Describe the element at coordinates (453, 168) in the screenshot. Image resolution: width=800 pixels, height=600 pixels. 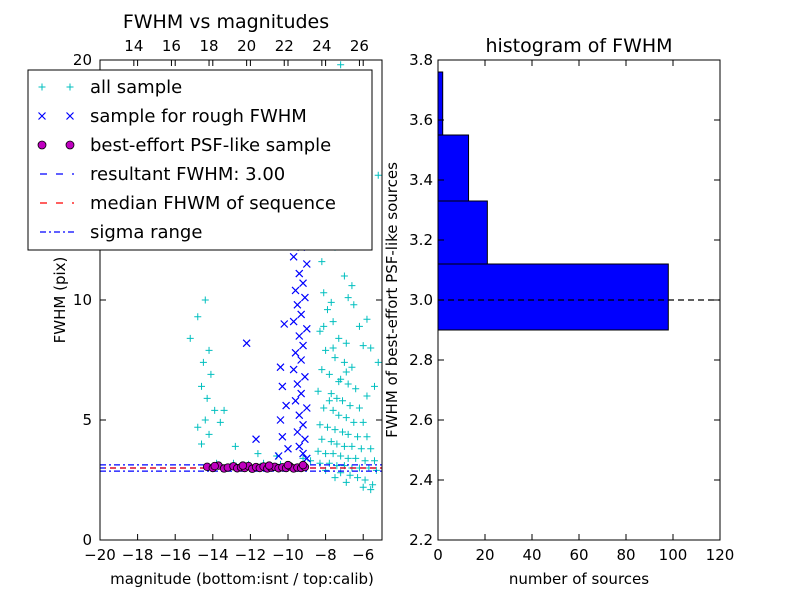
I see `histogram-bar` at that location.